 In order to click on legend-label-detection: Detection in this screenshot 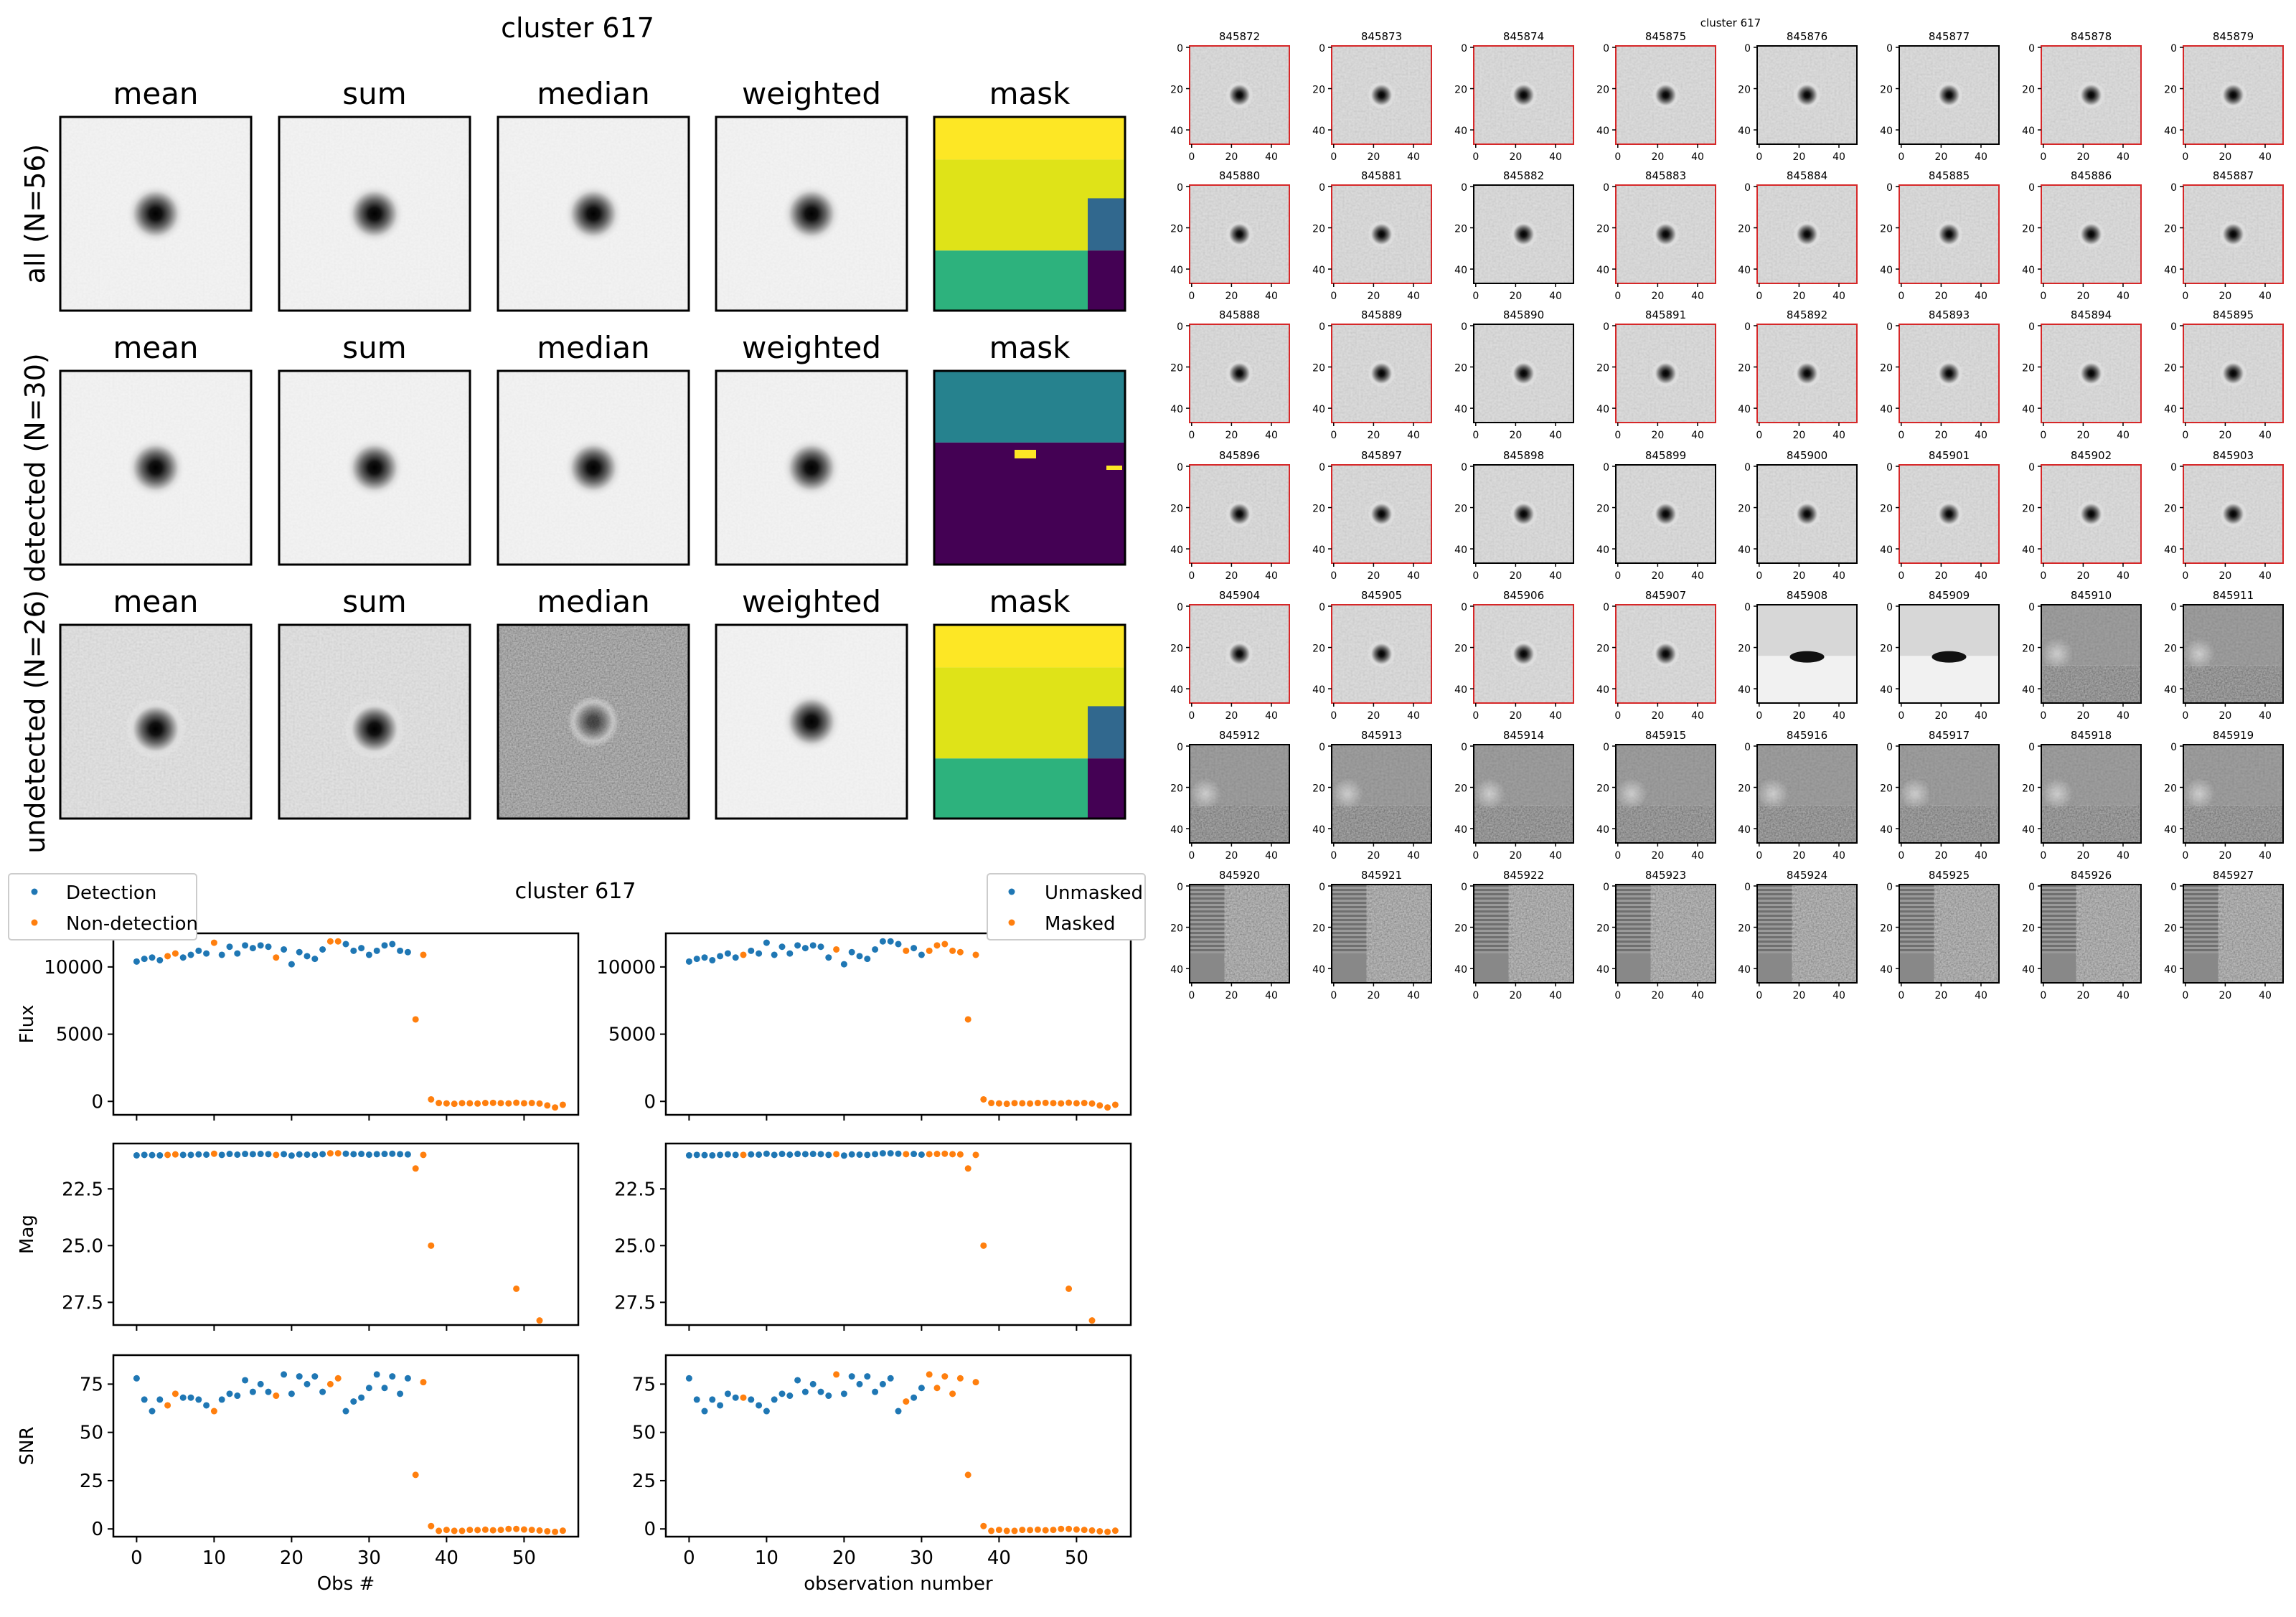, I will do `click(111, 893)`.